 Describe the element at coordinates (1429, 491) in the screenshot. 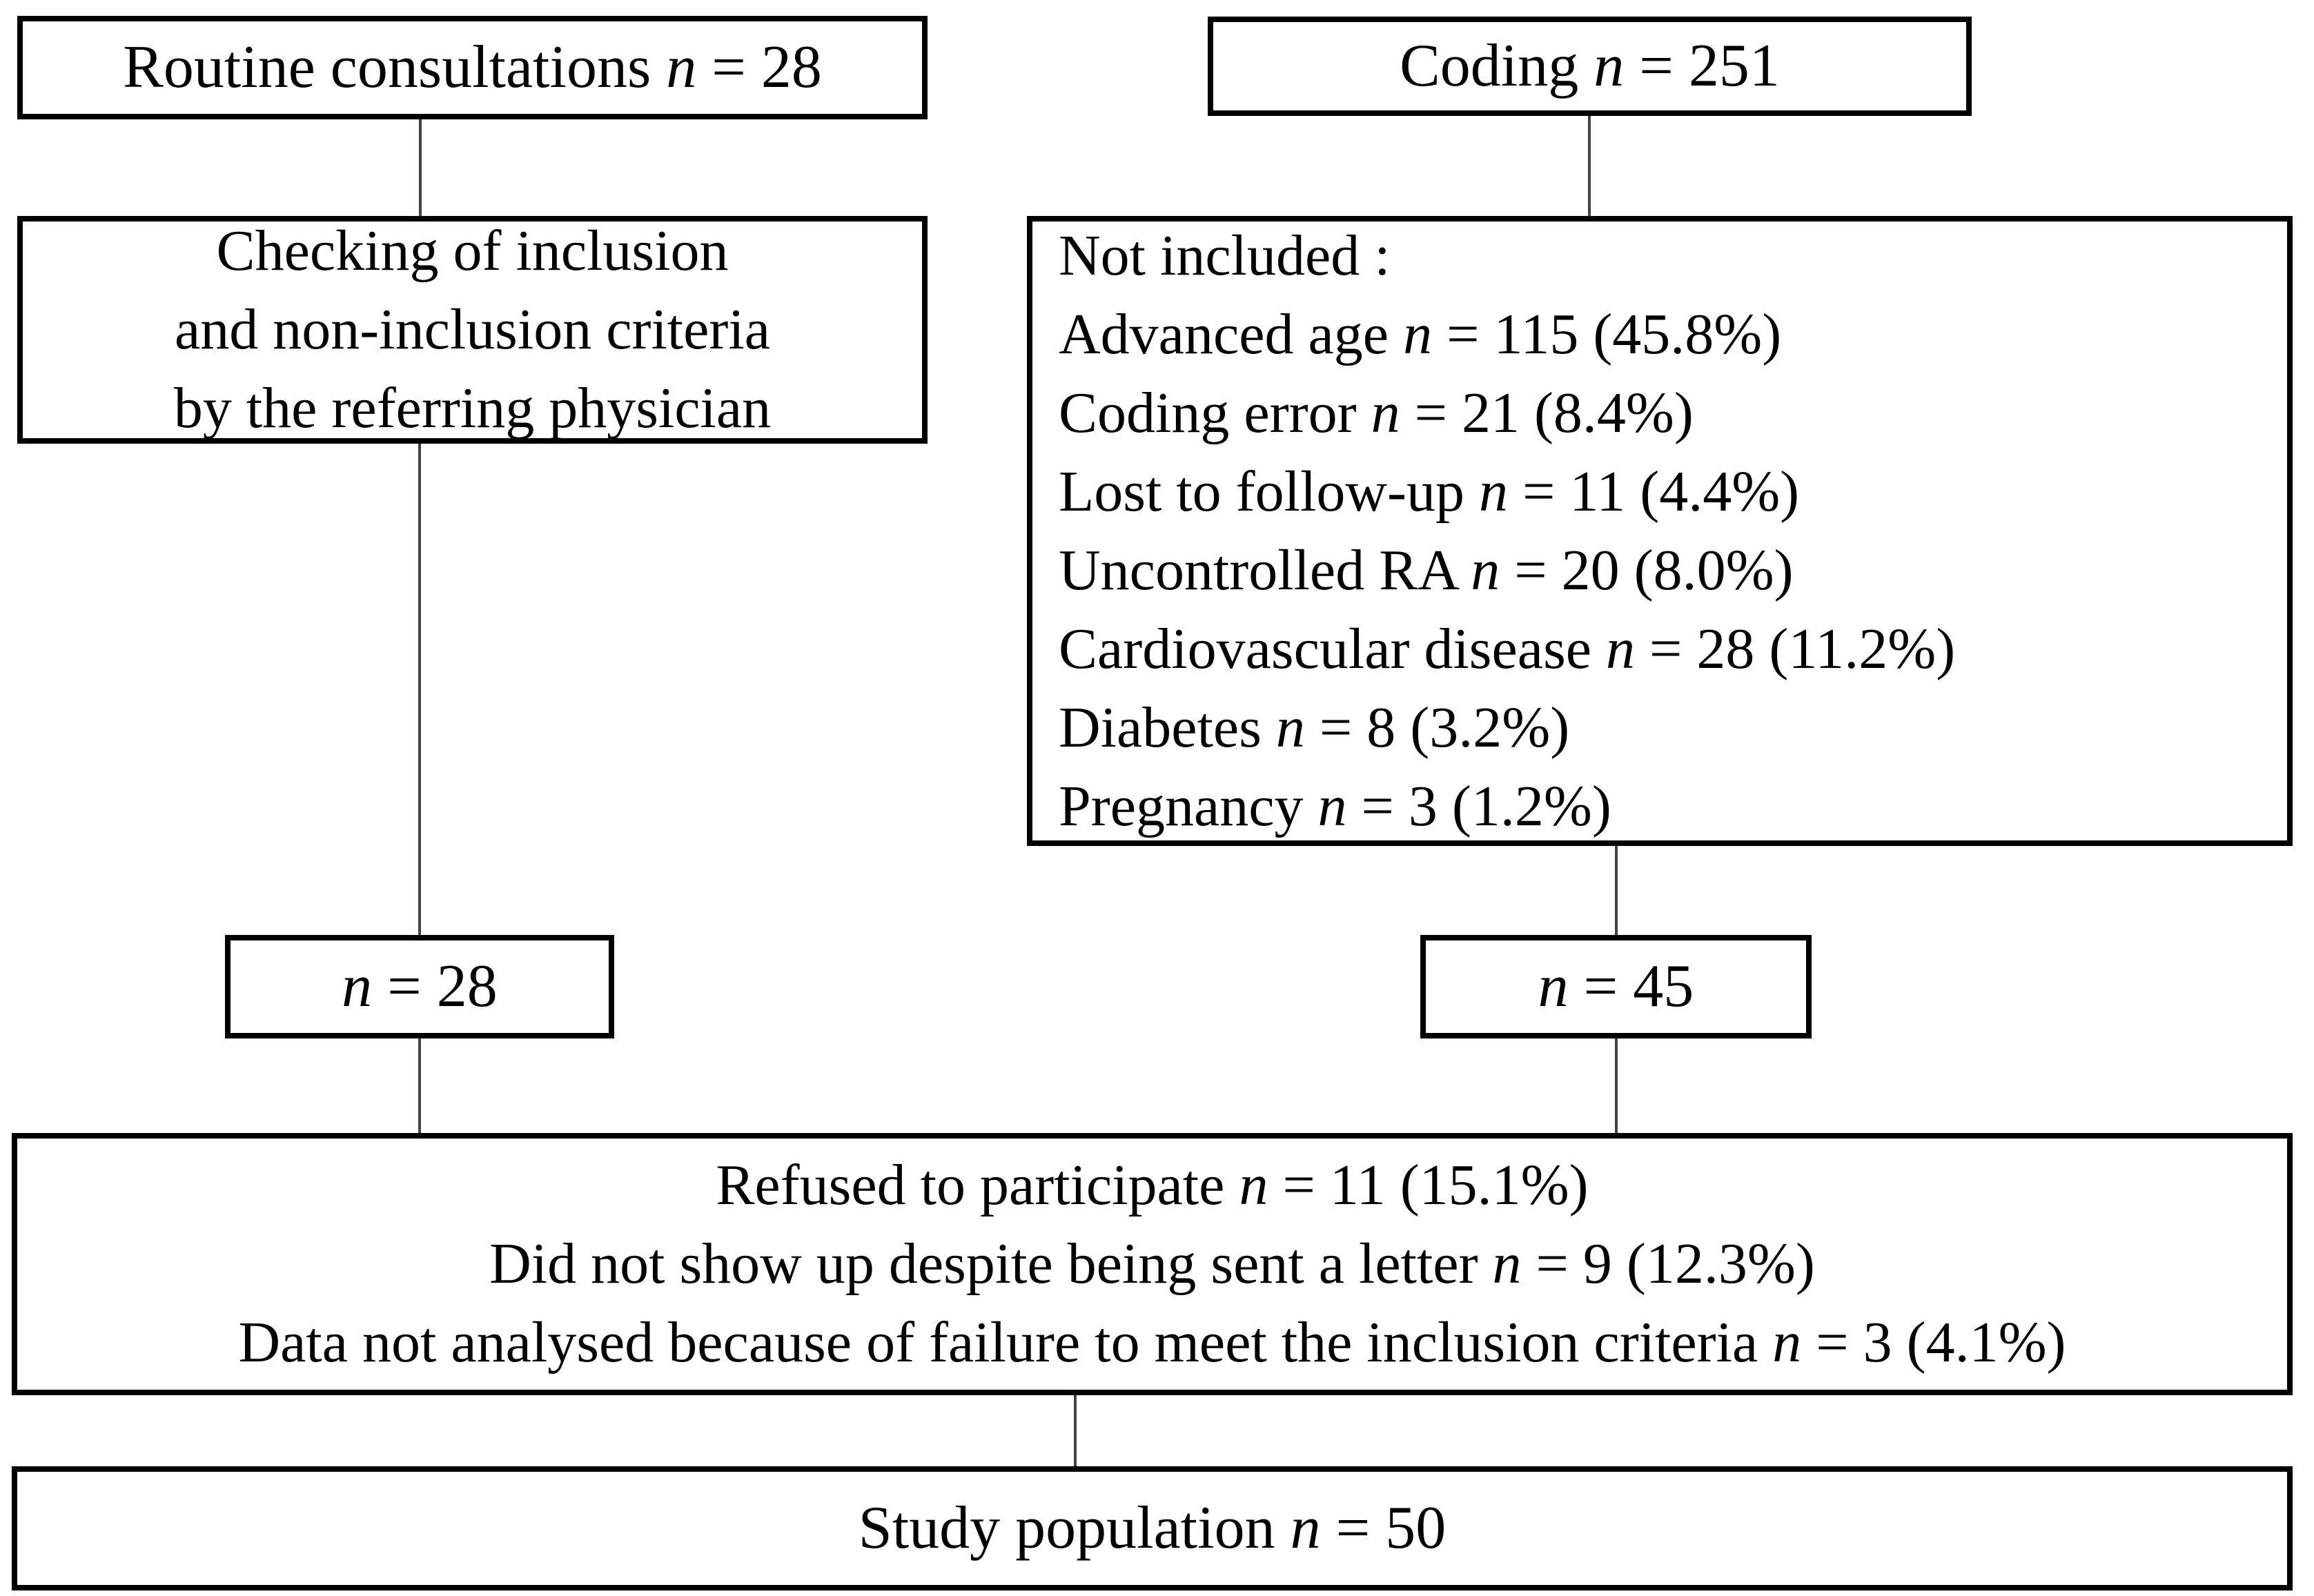

I see `not-included-line: Lost to follow-up n = 11 (4.4%)` at that location.